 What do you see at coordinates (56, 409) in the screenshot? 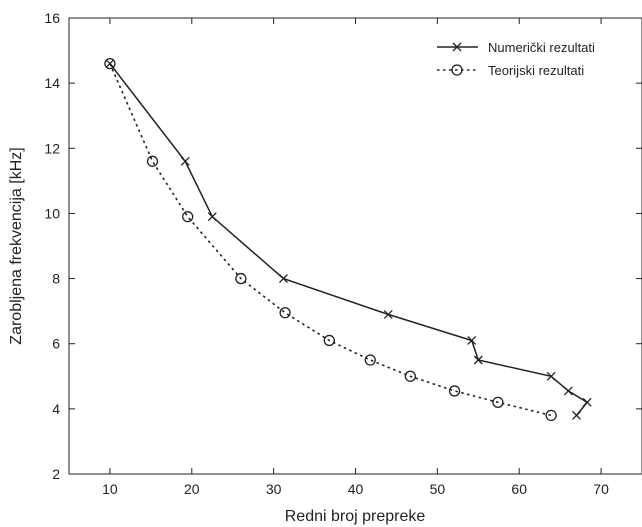
I see `y-tick-label: 4` at bounding box center [56, 409].